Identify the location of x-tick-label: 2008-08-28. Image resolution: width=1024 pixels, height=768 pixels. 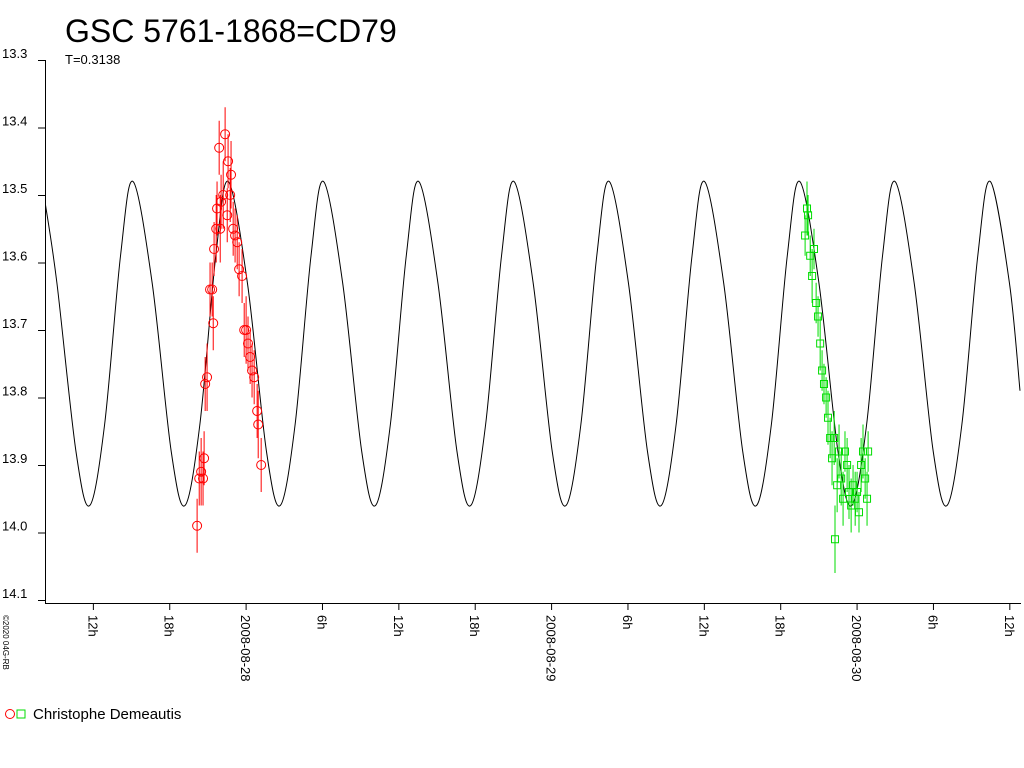
(245, 648).